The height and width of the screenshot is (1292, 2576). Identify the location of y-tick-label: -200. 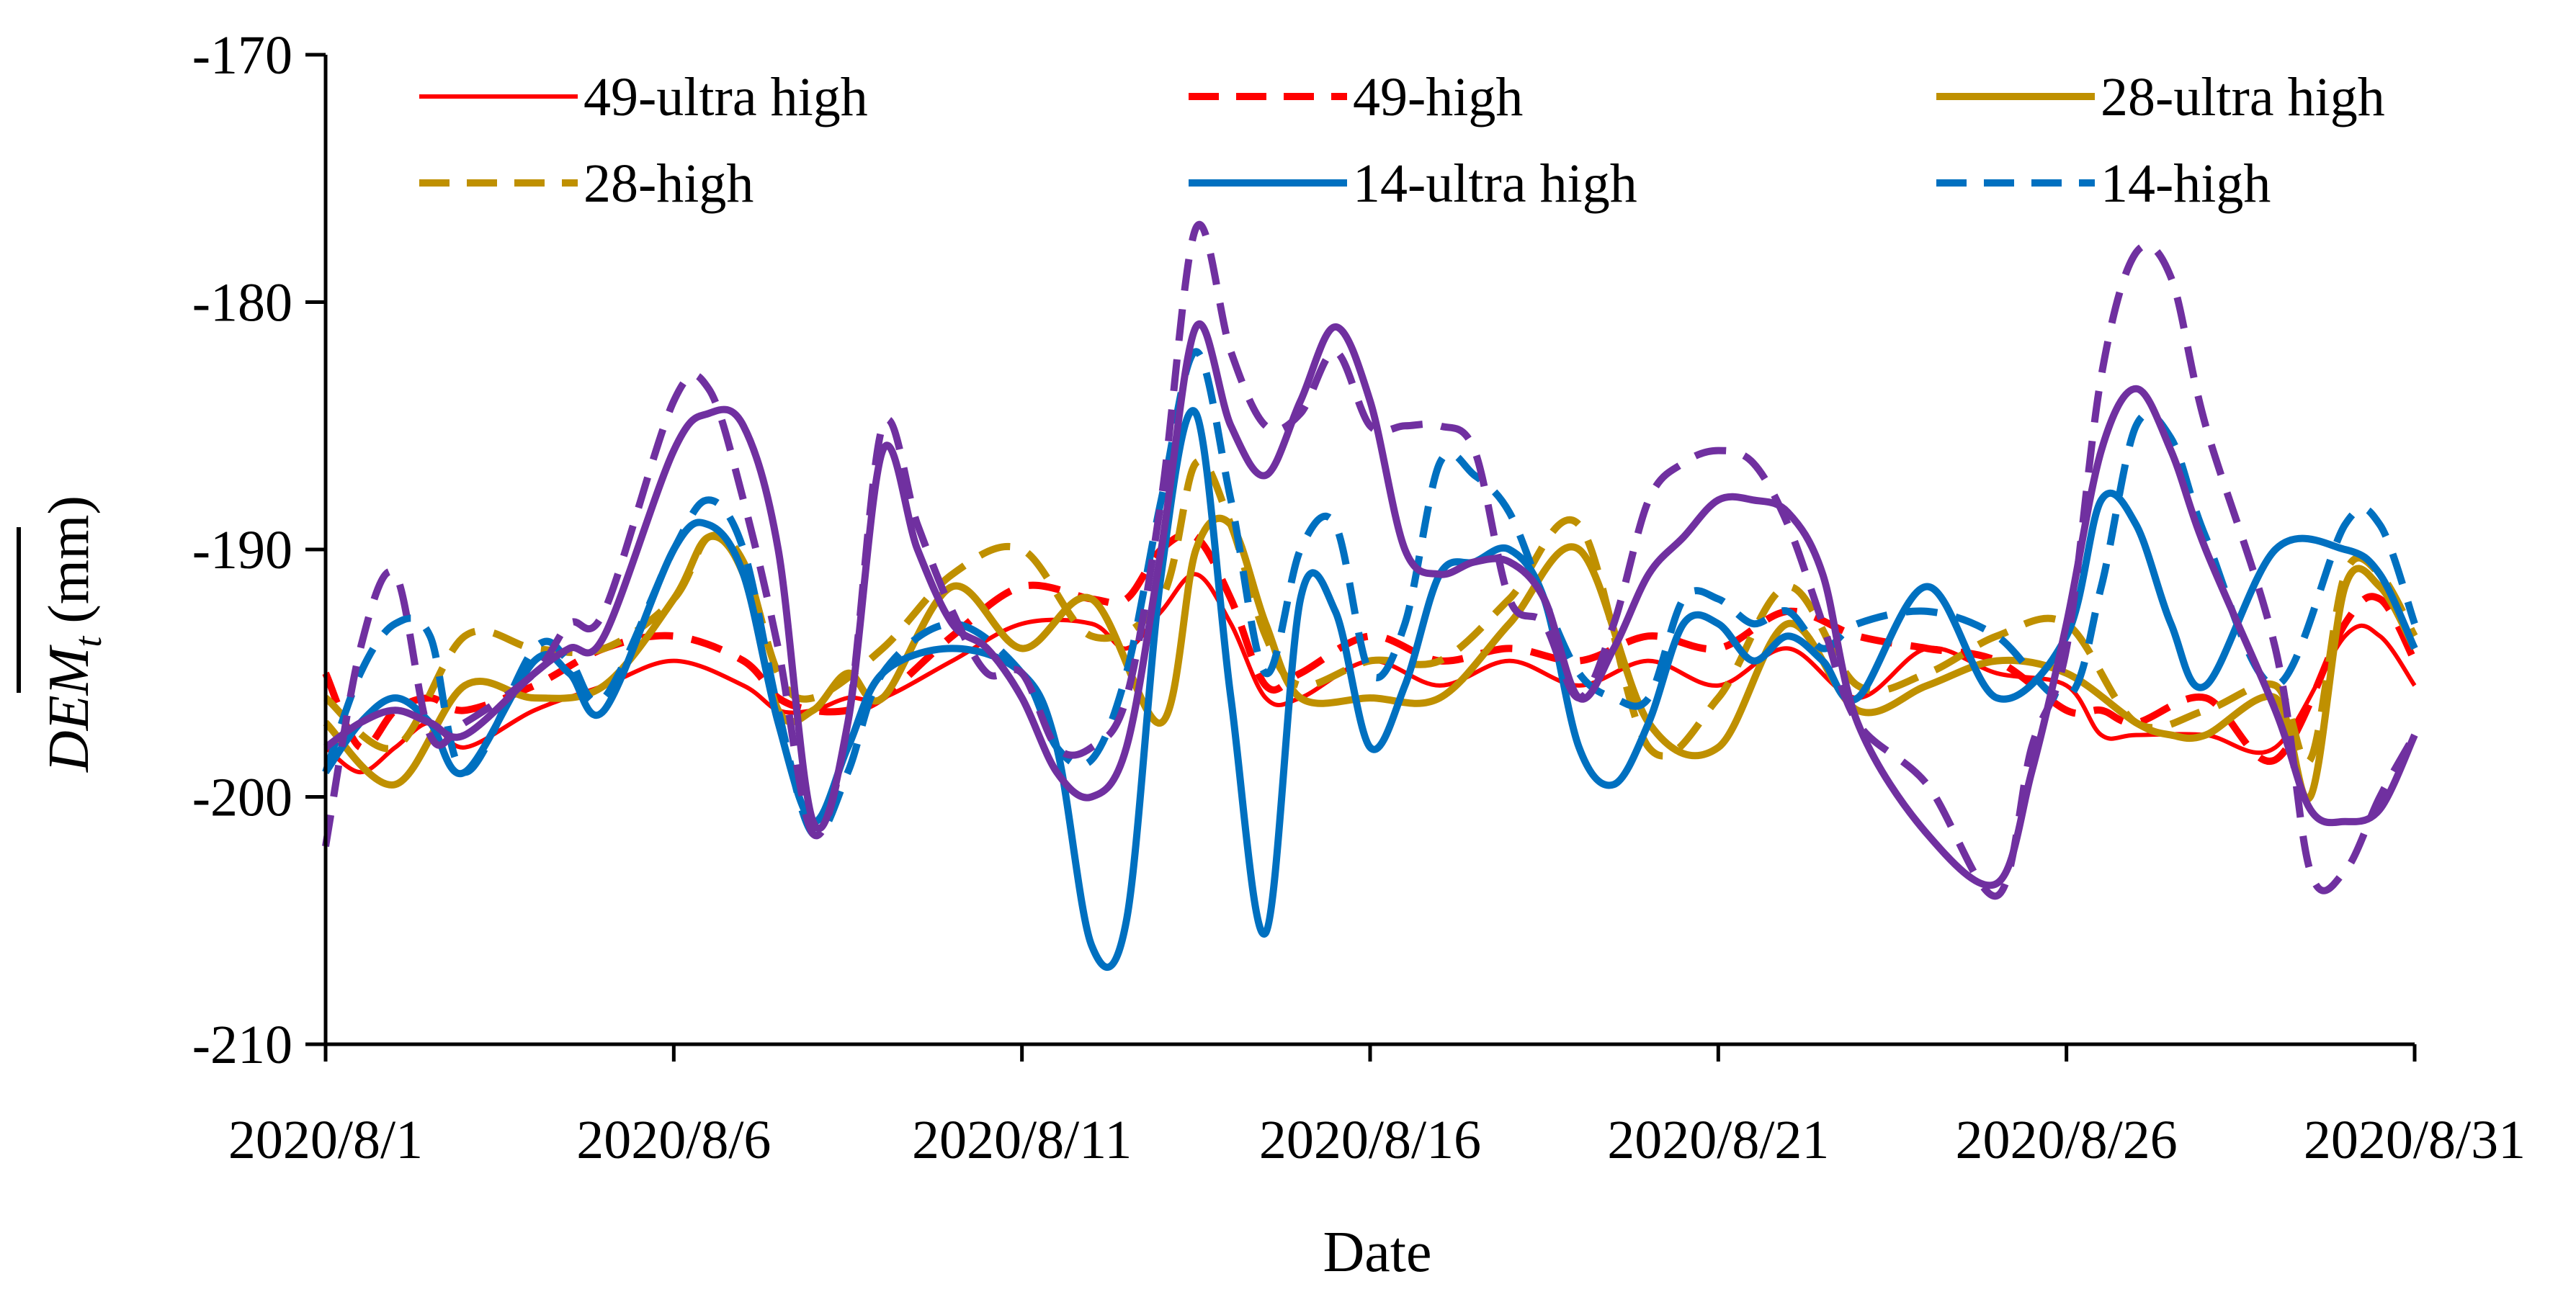
(242, 798).